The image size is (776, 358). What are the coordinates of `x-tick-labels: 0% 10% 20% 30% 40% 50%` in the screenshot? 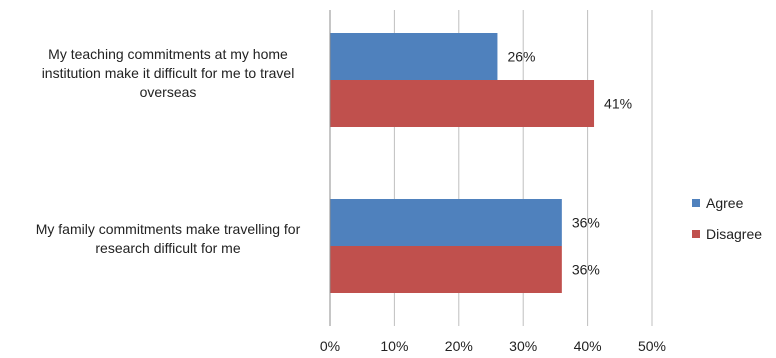 It's located at (493, 346).